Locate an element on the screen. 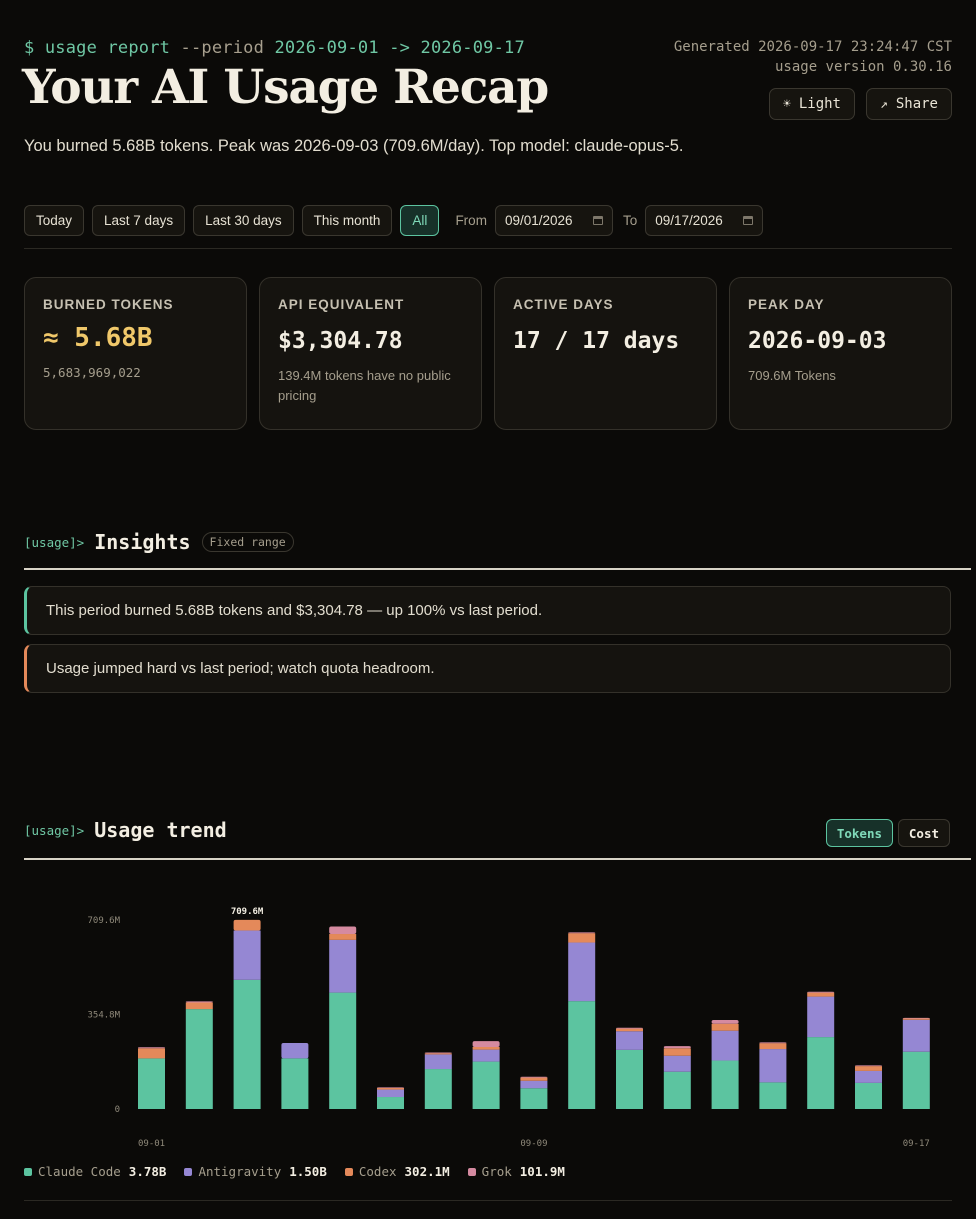  legend-item-grok: Grok 101.9M is located at coordinates (516, 1171).